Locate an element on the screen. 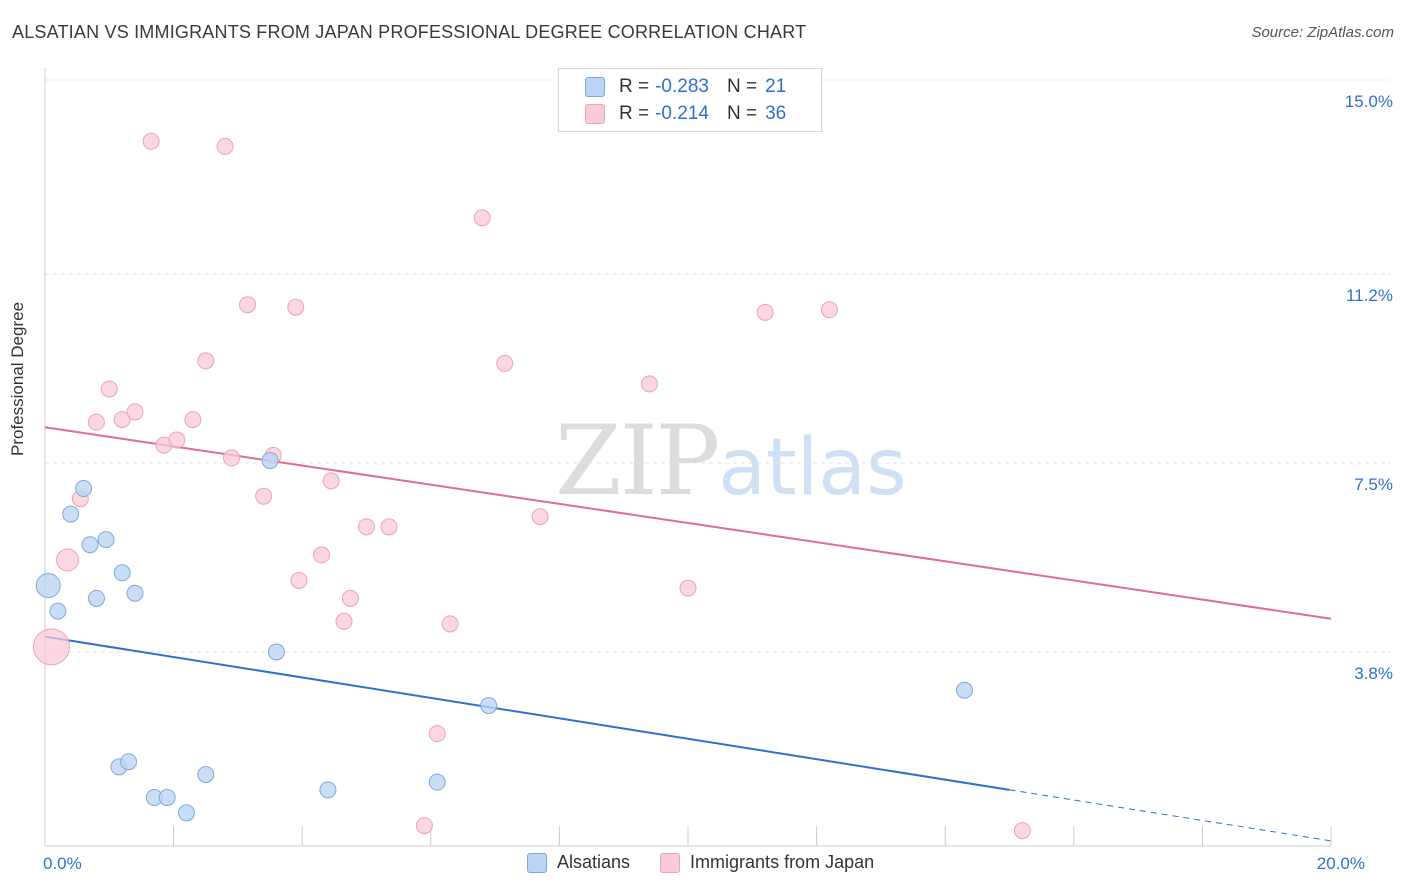  watermark-atlas: atlas is located at coordinates (812, 468).